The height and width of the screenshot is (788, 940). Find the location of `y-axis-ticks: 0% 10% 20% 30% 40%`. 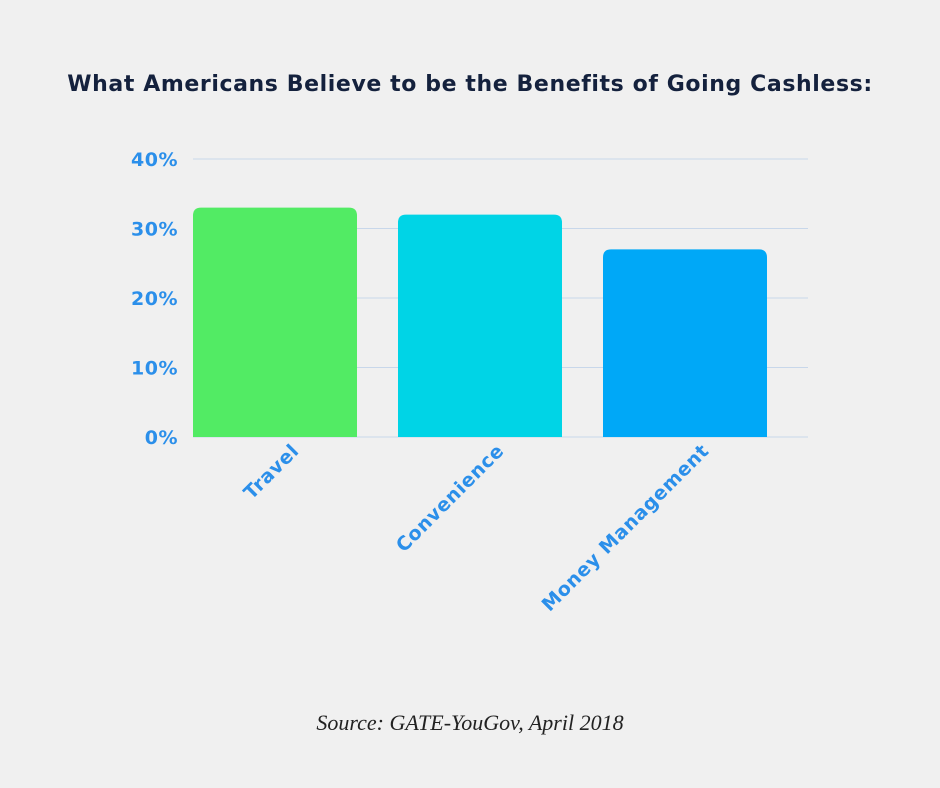

y-axis-ticks: 0% 10% 20% 30% 40% is located at coordinates (154, 299).